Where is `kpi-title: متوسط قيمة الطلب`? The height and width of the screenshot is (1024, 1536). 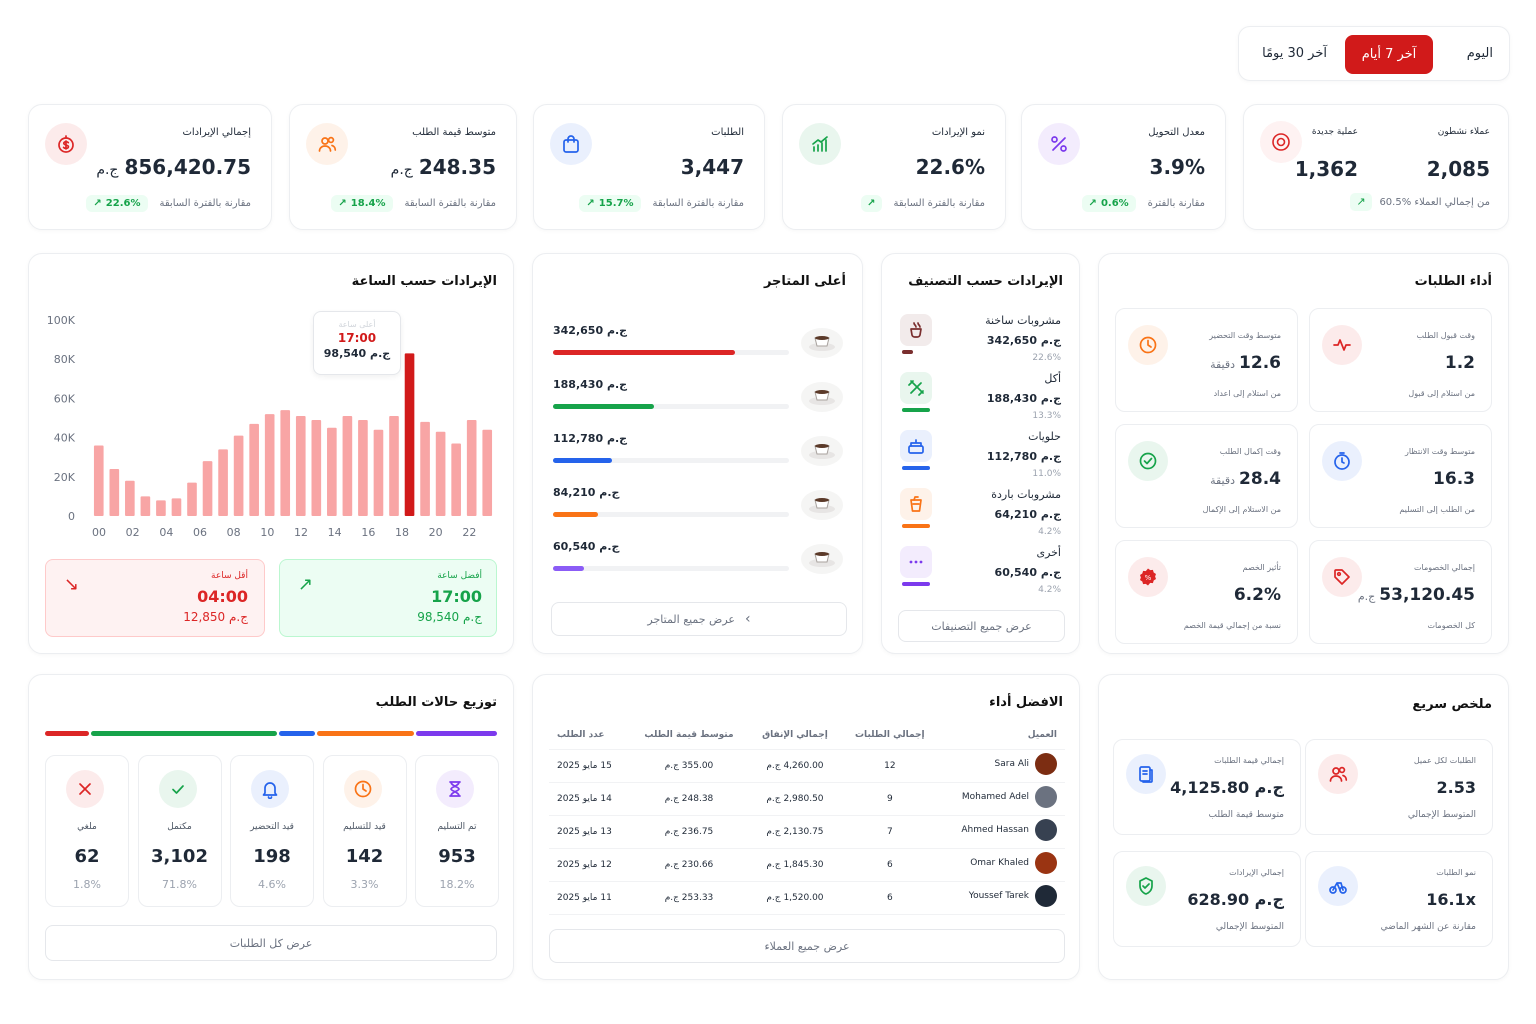 kpi-title: متوسط قيمة الطلب is located at coordinates (454, 132).